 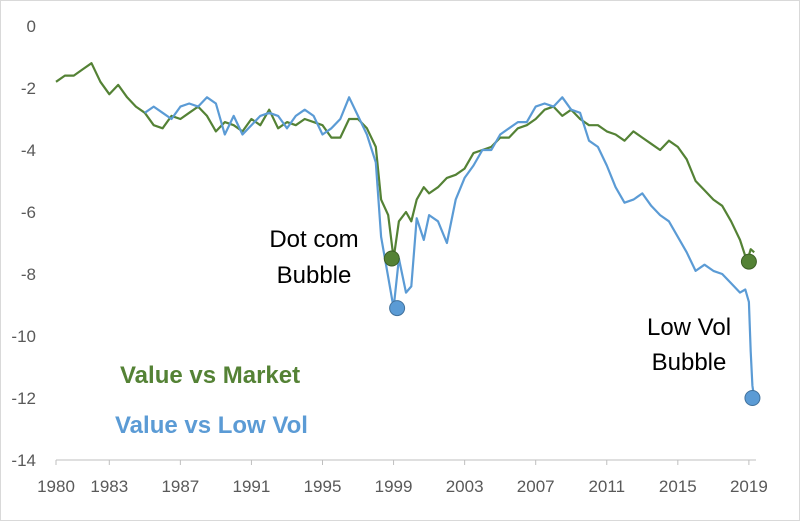 What do you see at coordinates (572, 328) in the screenshot?
I see `highlight-markers` at bounding box center [572, 328].